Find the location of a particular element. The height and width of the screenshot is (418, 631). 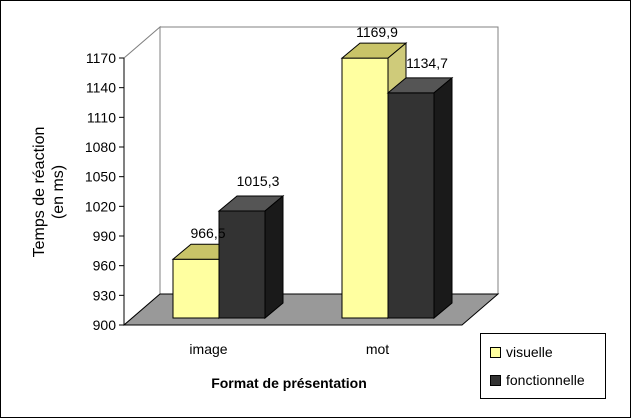

bar-fonctionnelle-mot is located at coordinates (411, 205).